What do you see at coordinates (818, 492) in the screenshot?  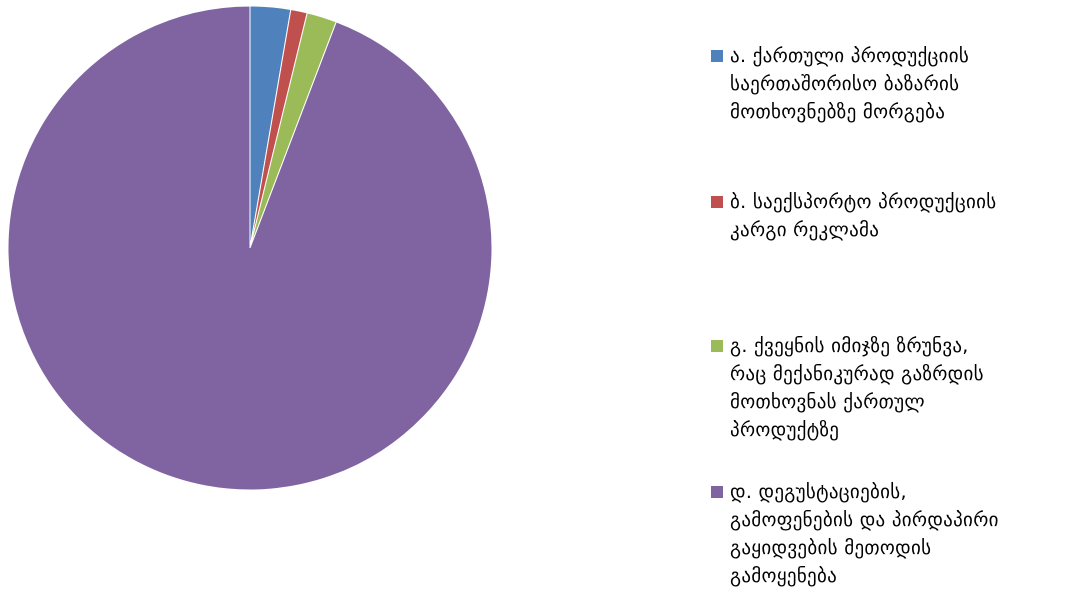 I see `legend-label-line: დ. დეგუსტაციების,` at bounding box center [818, 492].